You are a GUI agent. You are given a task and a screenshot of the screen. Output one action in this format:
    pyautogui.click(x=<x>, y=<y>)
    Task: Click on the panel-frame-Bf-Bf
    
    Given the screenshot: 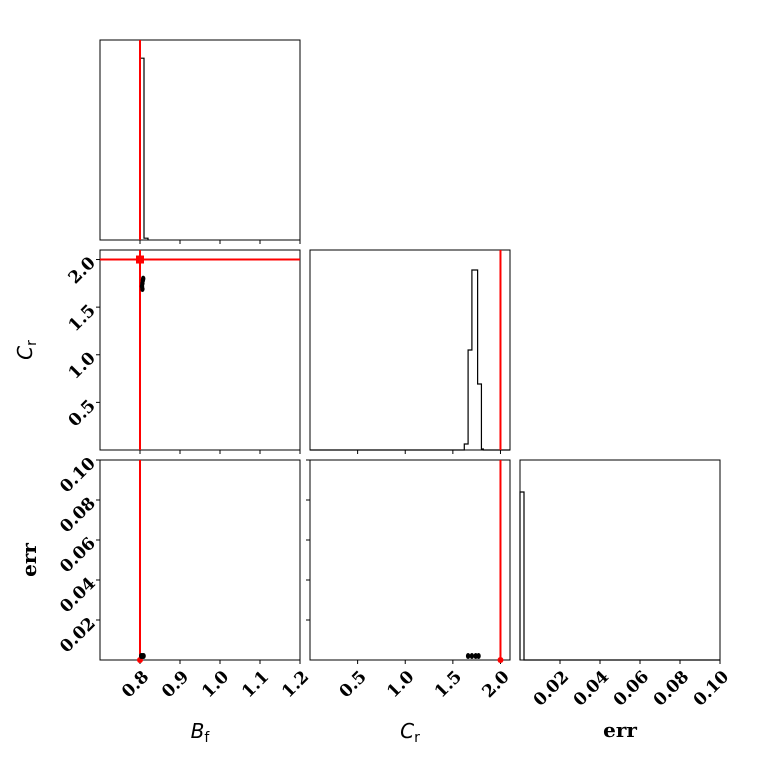 What is the action you would take?
    pyautogui.click(x=200, y=140)
    